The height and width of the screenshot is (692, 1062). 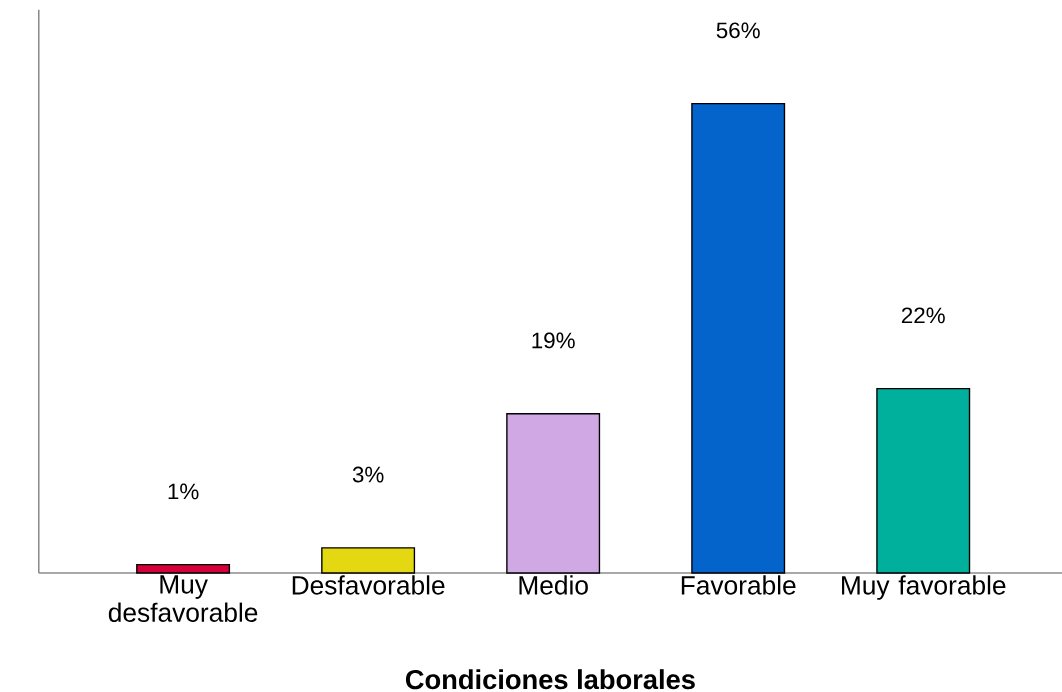 I want to click on x-tick-label: Muy favorable, so click(x=924, y=587).